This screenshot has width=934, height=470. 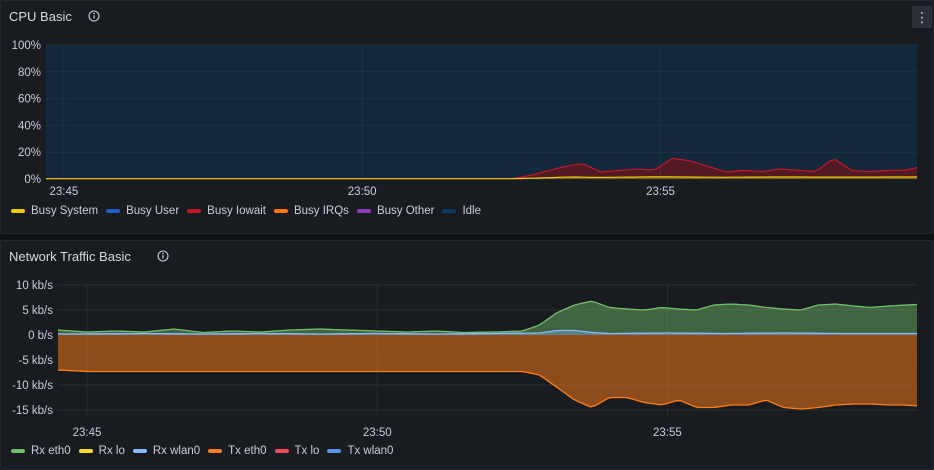 What do you see at coordinates (487, 332) in the screenshot?
I see `series-line-rx-wlan0` at bounding box center [487, 332].